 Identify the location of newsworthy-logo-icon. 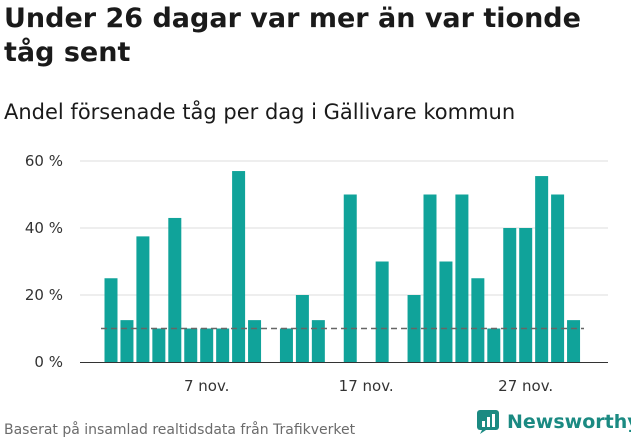
(488, 422).